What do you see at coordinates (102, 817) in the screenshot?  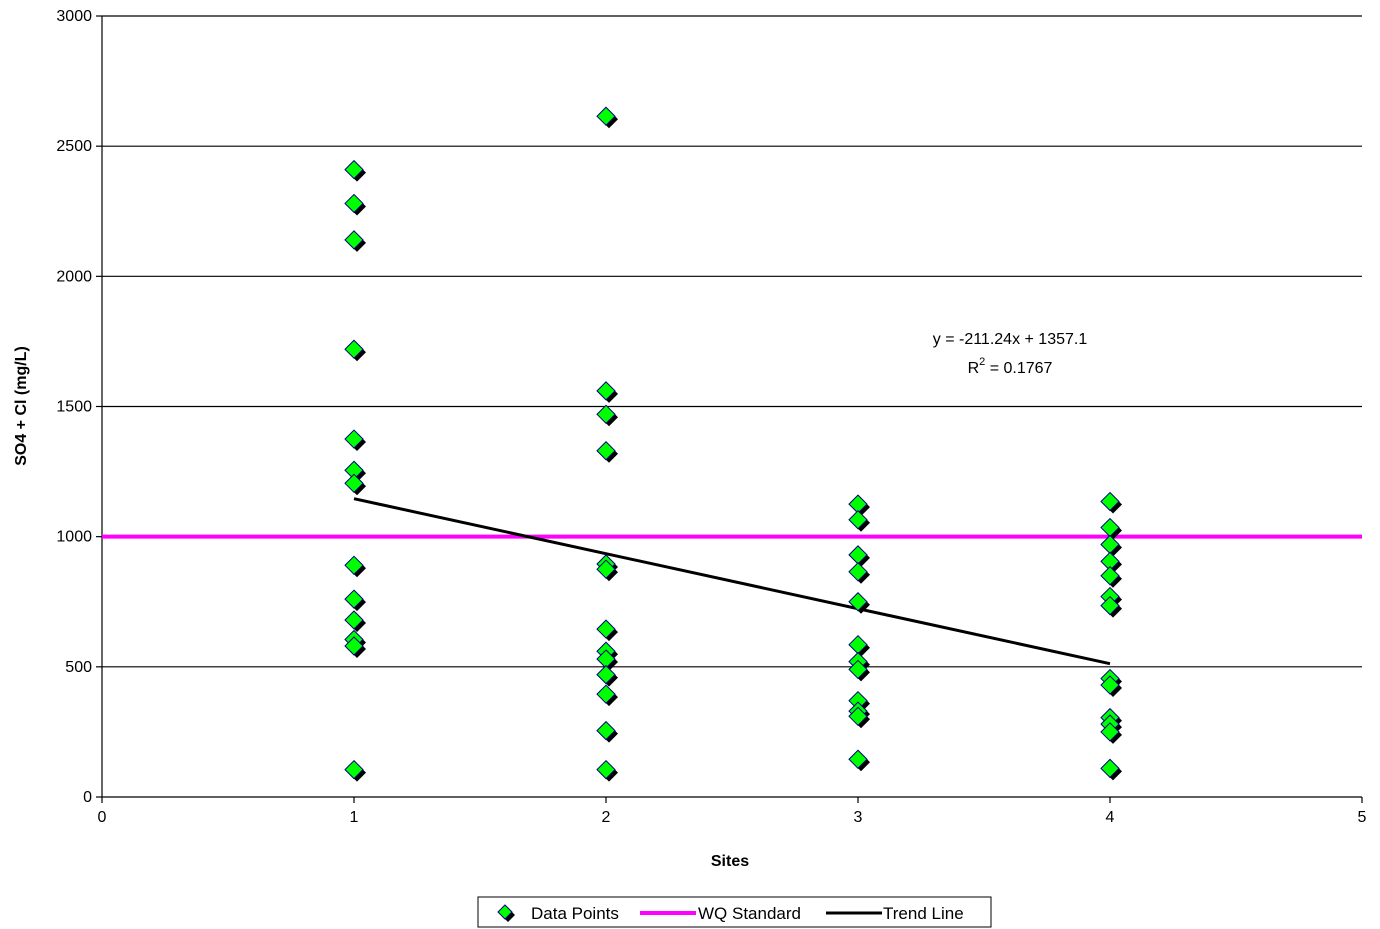 I see `x-tick-label-0: 0` at bounding box center [102, 817].